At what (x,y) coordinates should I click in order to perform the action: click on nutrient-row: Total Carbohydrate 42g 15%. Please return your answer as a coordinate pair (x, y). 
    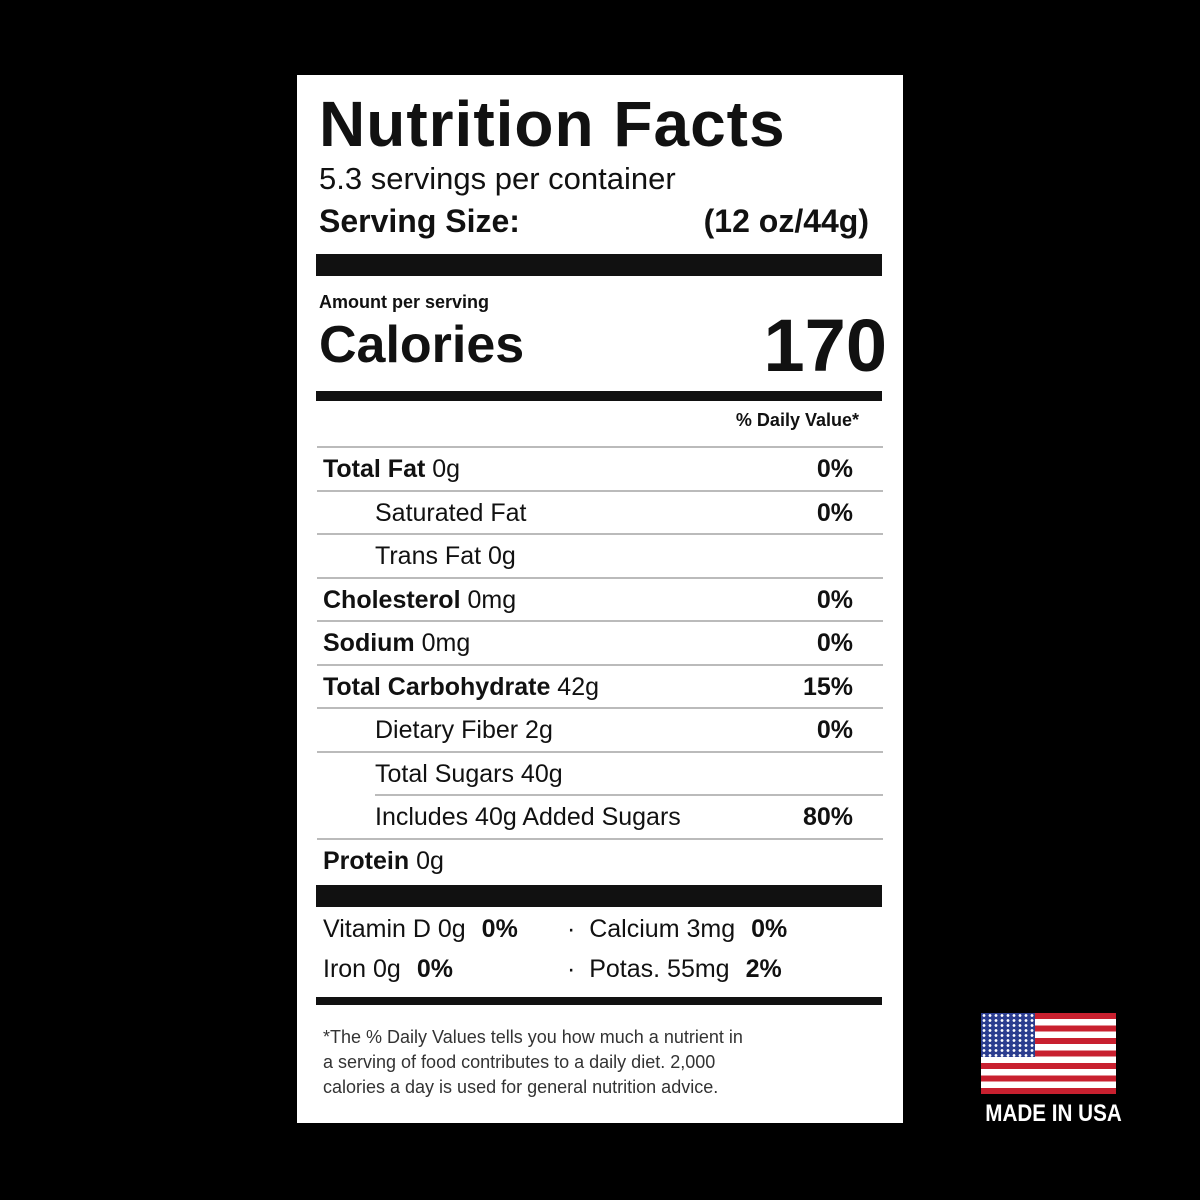
    Looking at the image, I should click on (600, 687).